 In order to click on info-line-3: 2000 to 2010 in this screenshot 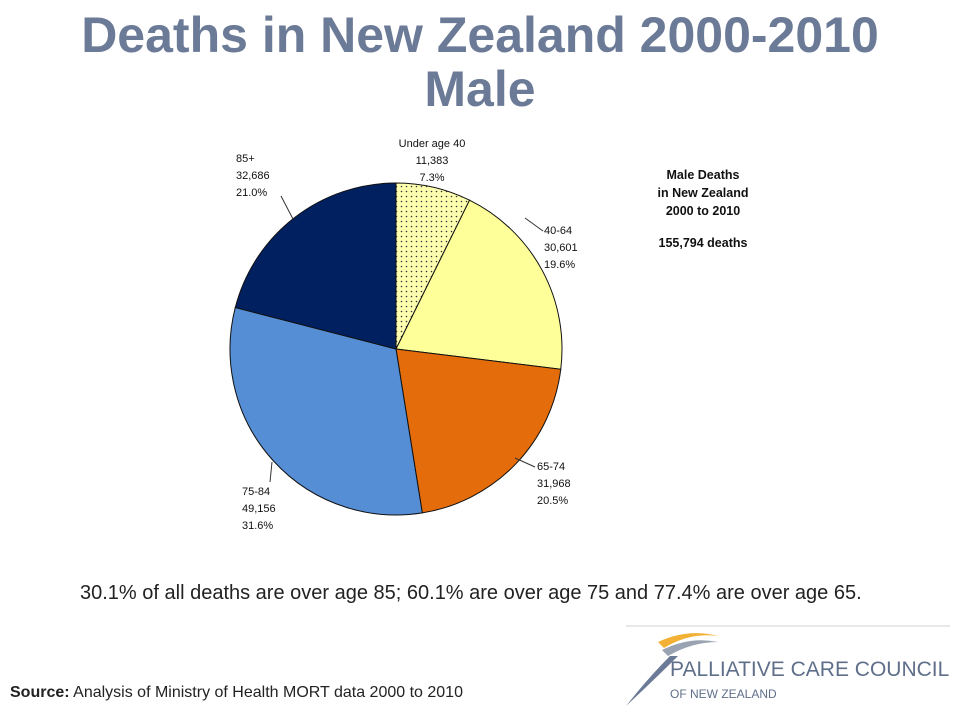, I will do `click(703, 211)`.